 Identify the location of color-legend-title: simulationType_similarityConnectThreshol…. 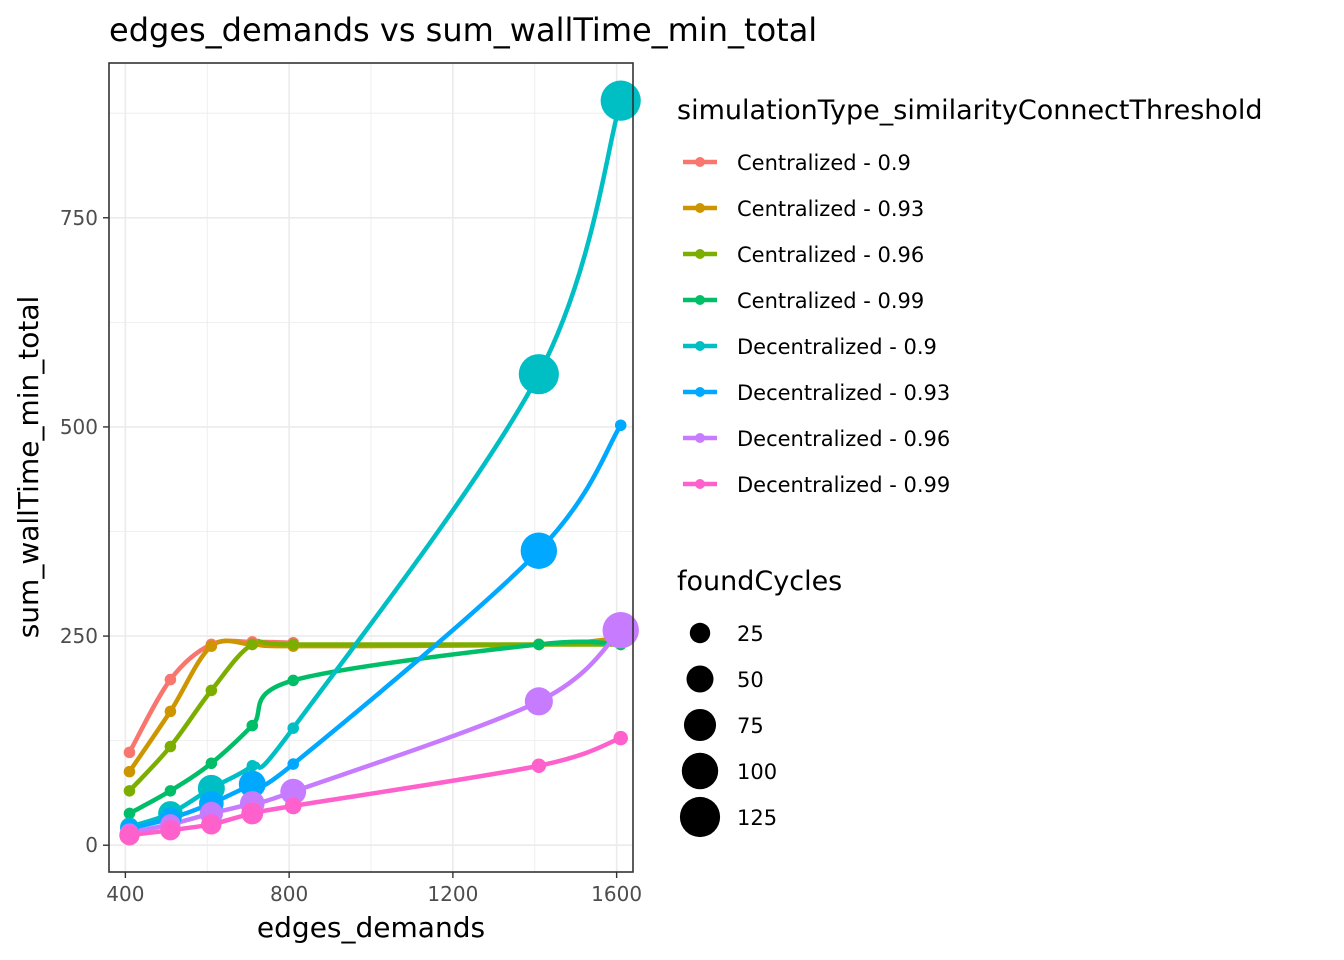
(970, 110).